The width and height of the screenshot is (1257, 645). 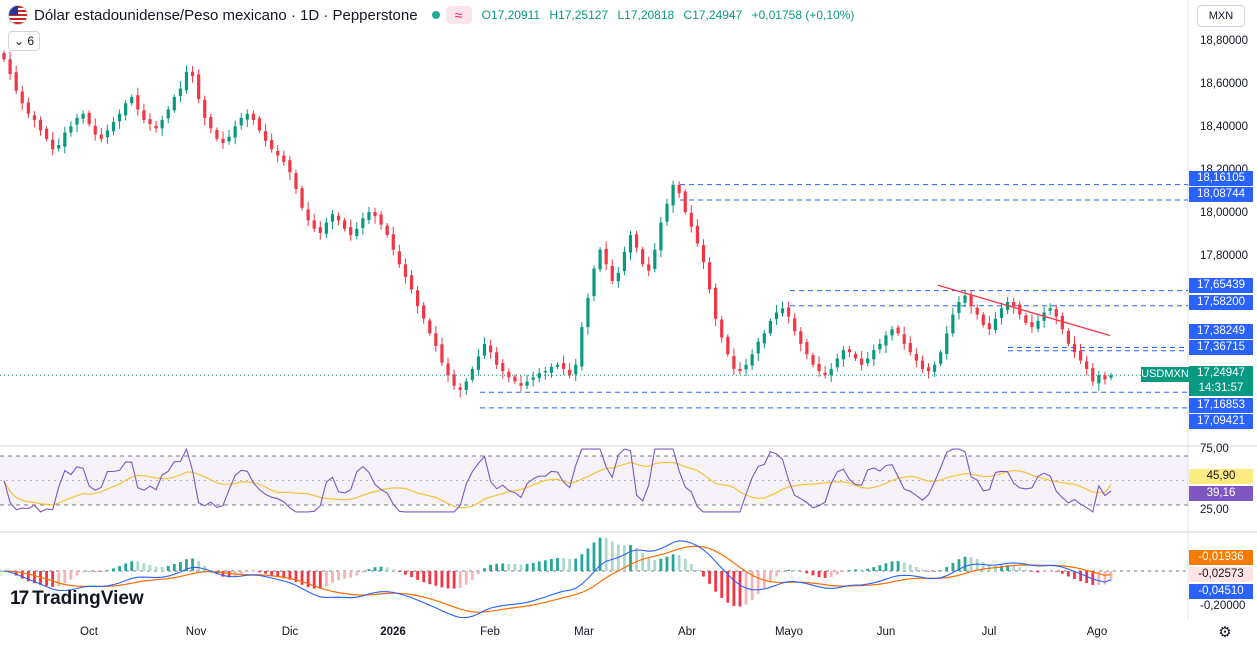 What do you see at coordinates (1221, 16) in the screenshot?
I see `currency-selector: MXN` at bounding box center [1221, 16].